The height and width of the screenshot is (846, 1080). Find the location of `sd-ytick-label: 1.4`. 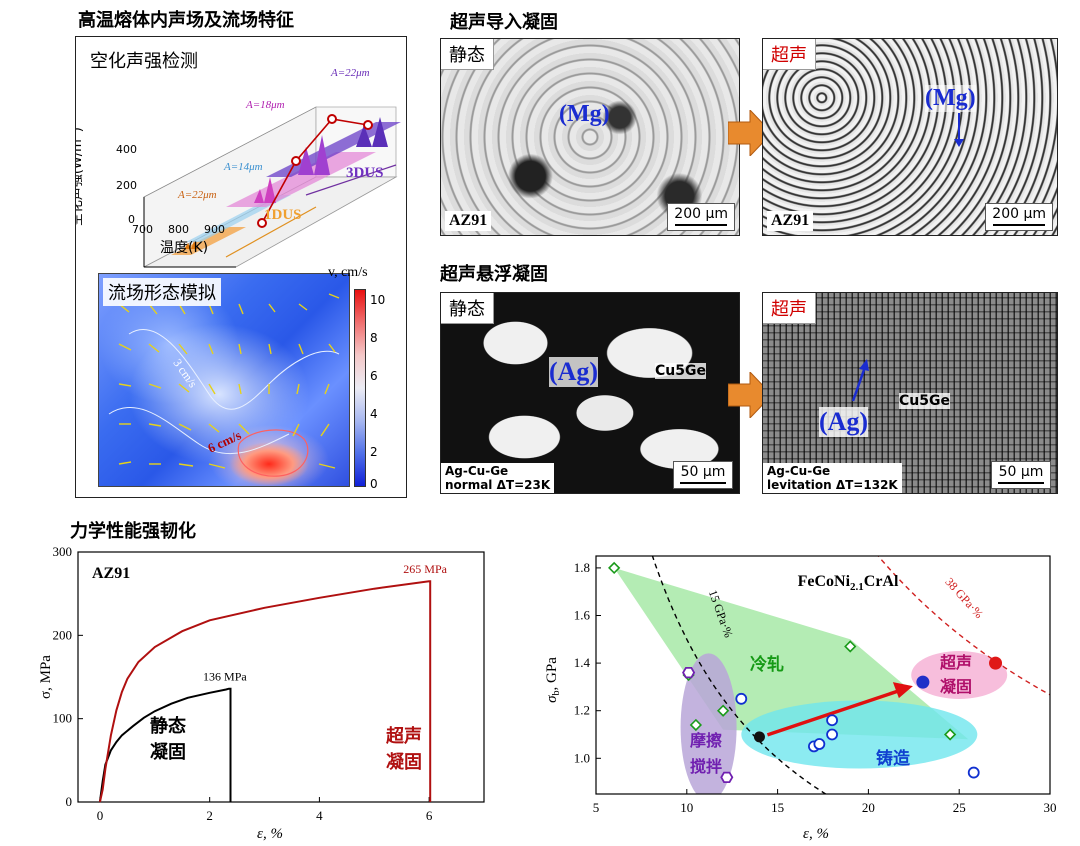

sd-ytick-label: 1.4 is located at coordinates (582, 662).